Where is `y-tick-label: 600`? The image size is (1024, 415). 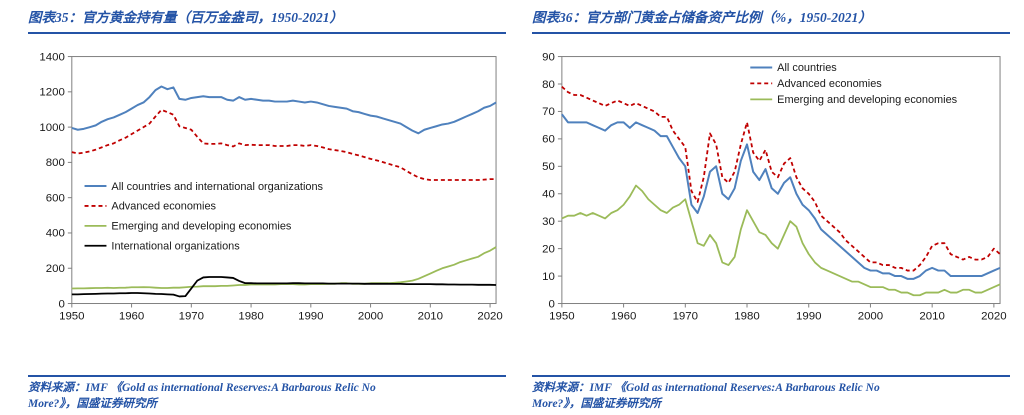
y-tick-label: 600 is located at coordinates (55, 199).